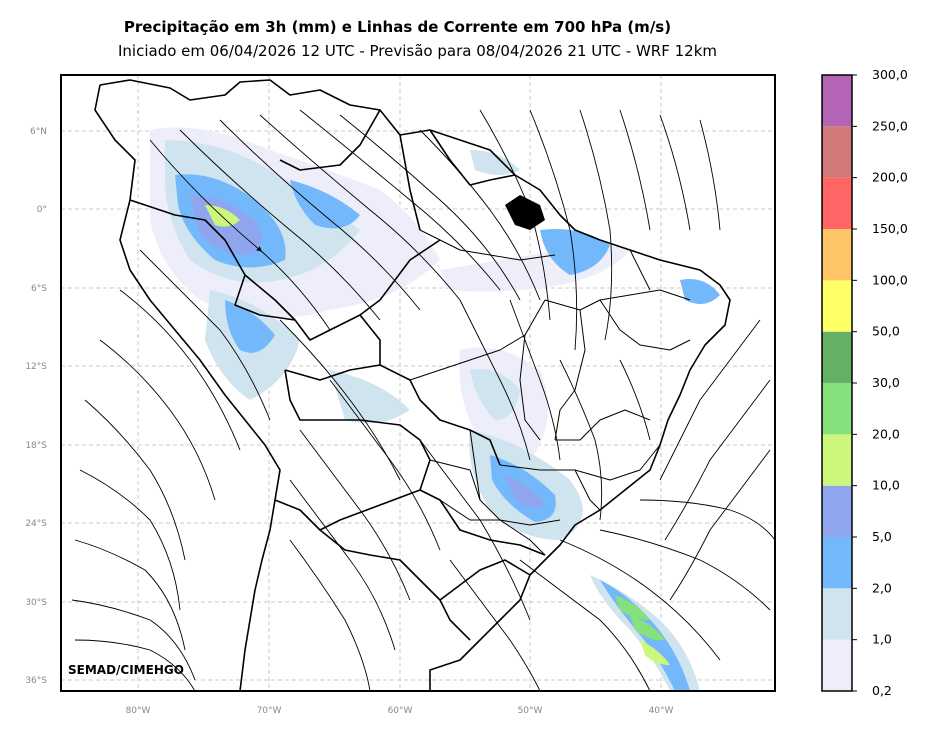 Image resolution: width=931 pixels, height=735 pixels. What do you see at coordinates (36, 446) in the screenshot?
I see `lat-tick: 18°S` at bounding box center [36, 446].